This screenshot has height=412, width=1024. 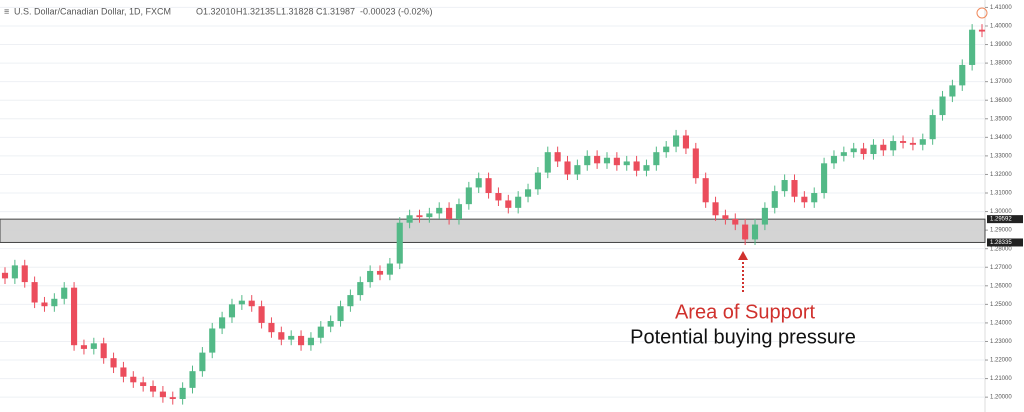 What do you see at coordinates (92, 11) in the screenshot?
I see `symbol: U.S. Dollar/Canadian Dollar, 1D, FXCM` at bounding box center [92, 11].